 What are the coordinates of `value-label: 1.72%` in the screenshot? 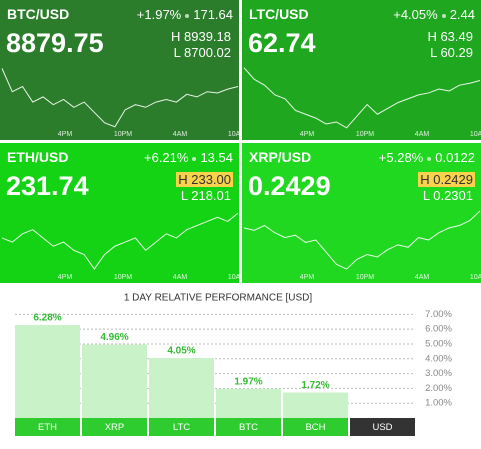 It's located at (315, 385).